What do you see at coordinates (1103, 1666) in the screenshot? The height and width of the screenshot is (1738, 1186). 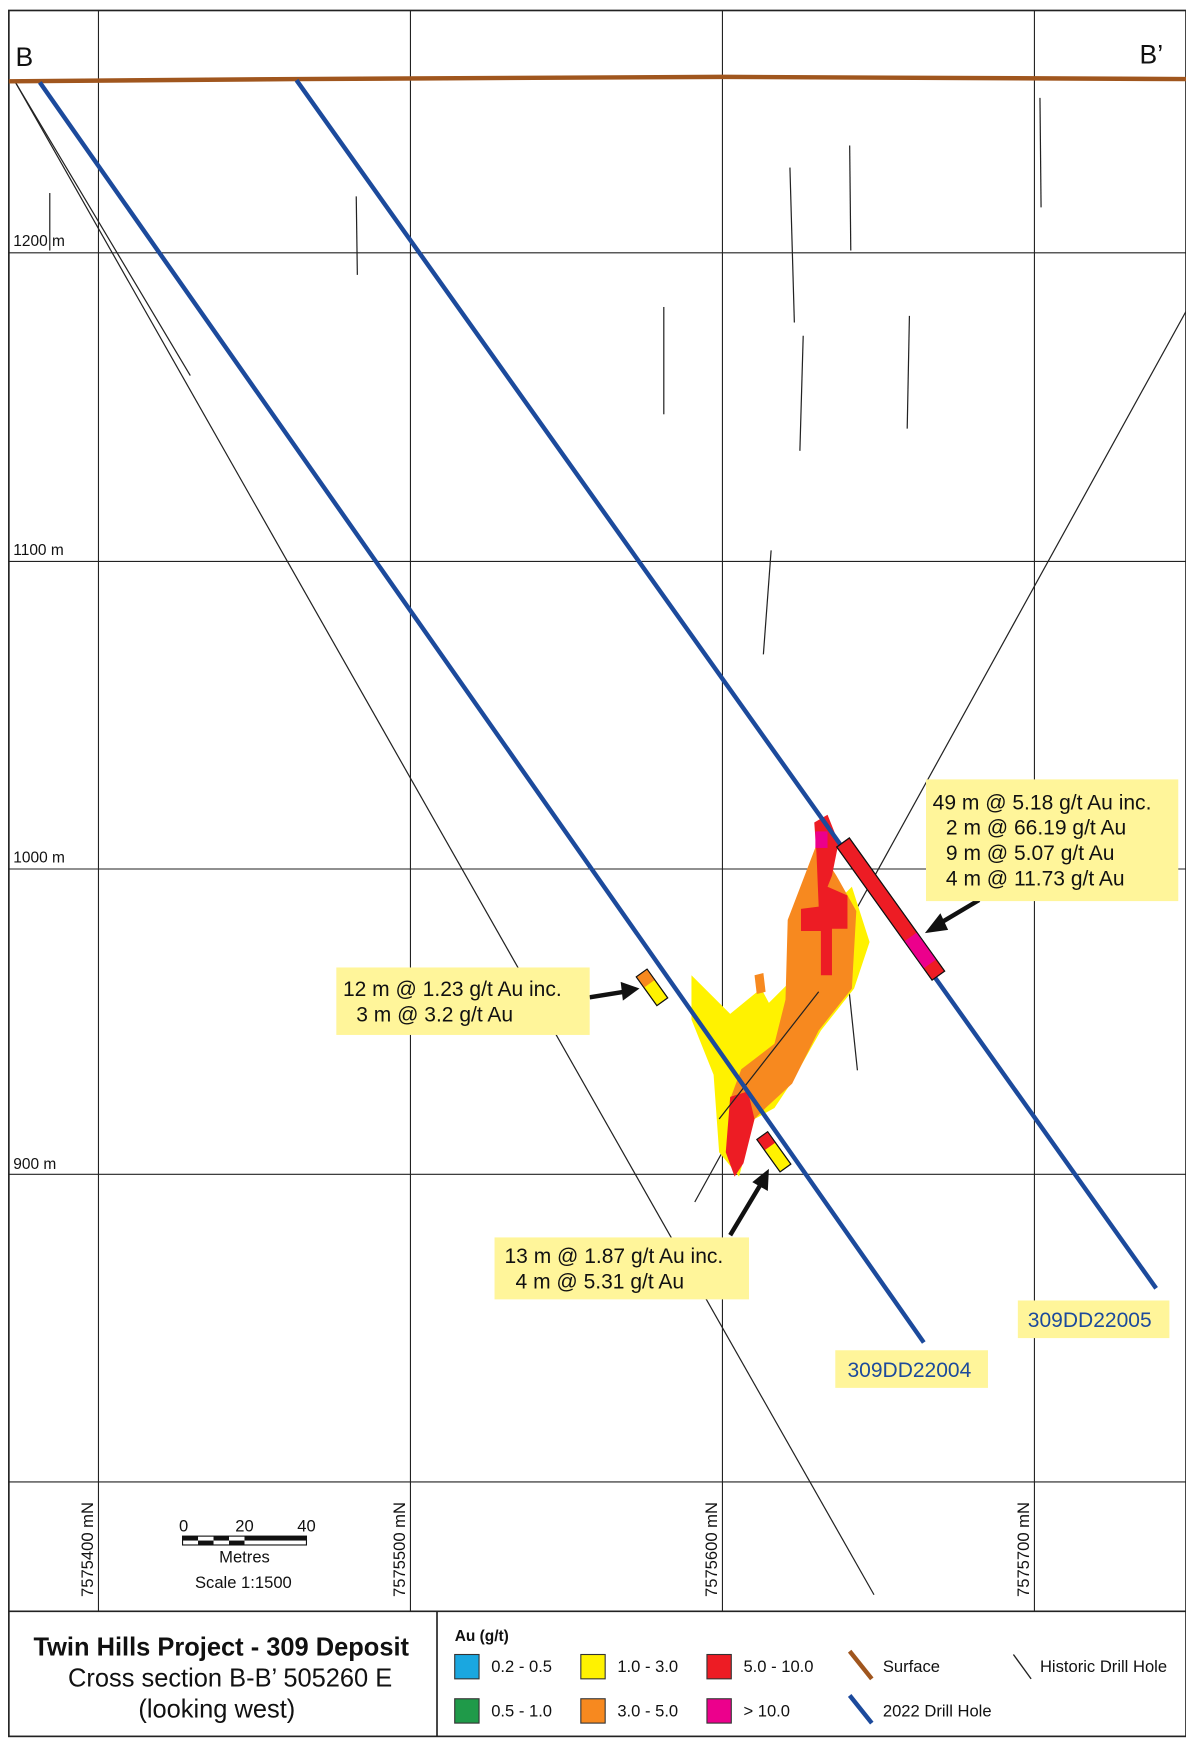 I see `legend-label: Historic Drill Hole` at bounding box center [1103, 1666].